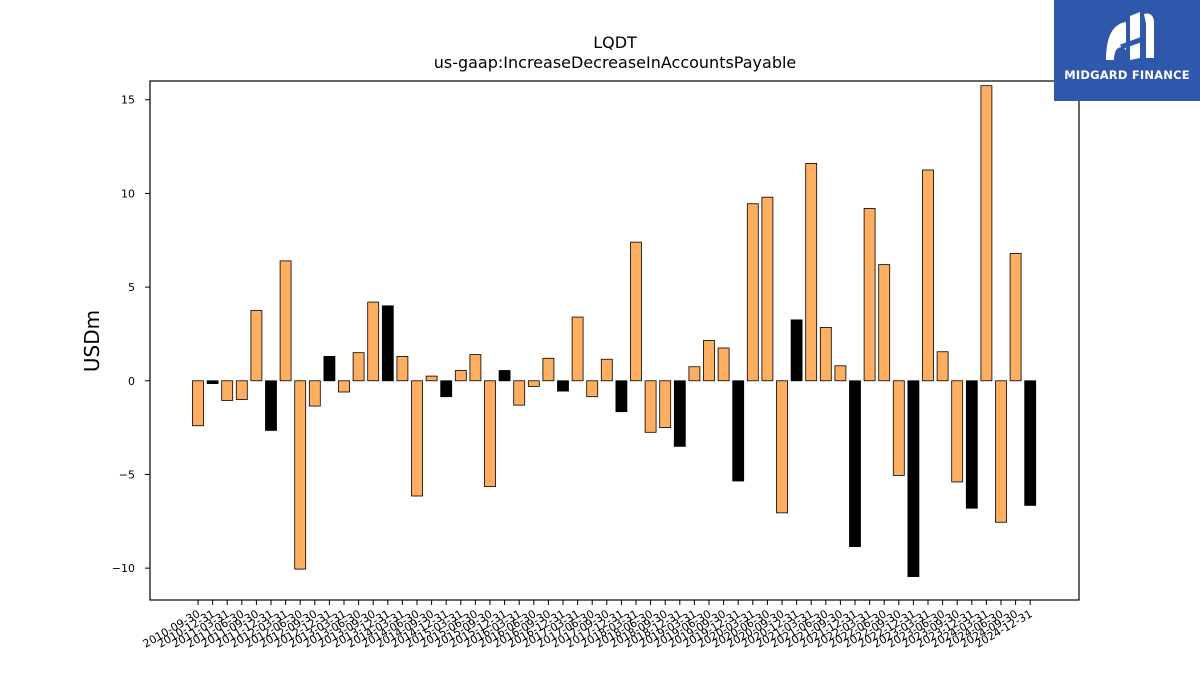 The width and height of the screenshot is (1200, 675). I want to click on y-axis-label: USDm, so click(92, 341).